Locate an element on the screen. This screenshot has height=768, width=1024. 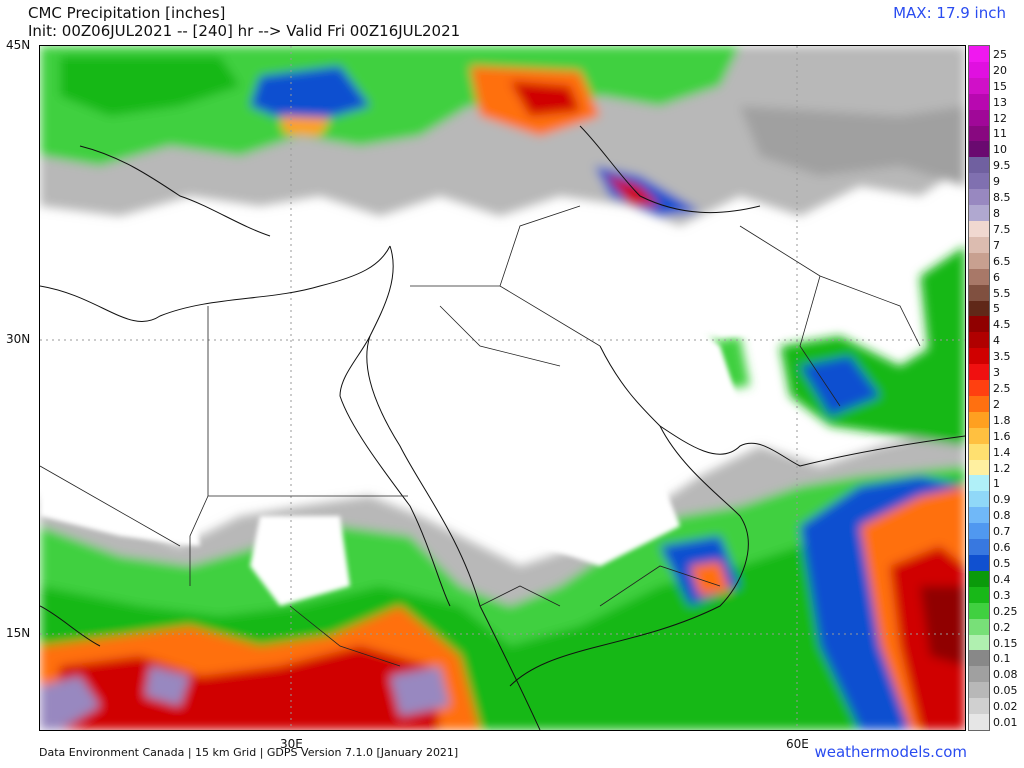
legend-label: 4.5 is located at coordinates (1002, 325).